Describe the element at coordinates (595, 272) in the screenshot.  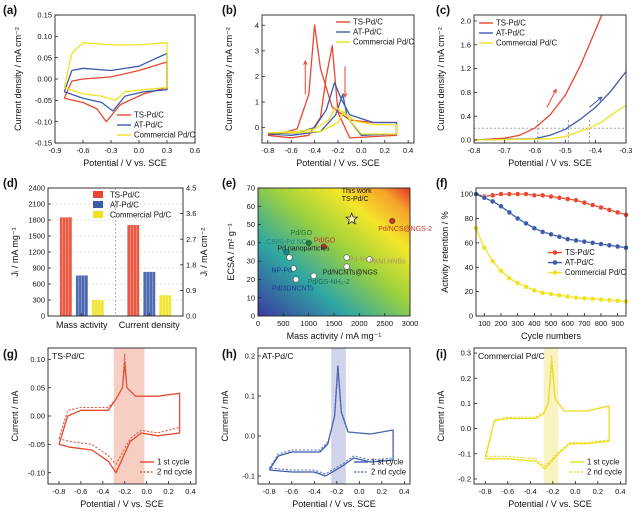
I see `legend-label: Commercial Pd/C` at that location.